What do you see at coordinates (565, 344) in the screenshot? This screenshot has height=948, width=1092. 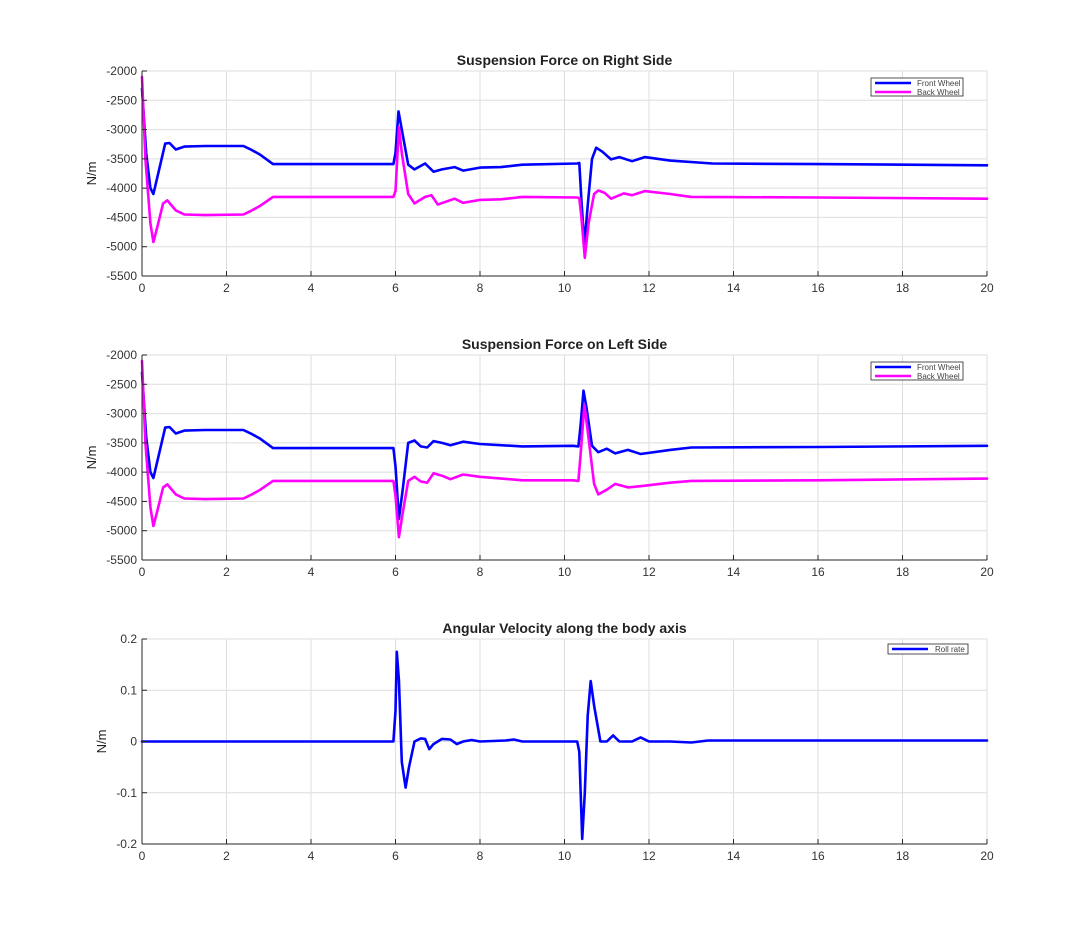 I see `chart-title: Suspension Force on Left Side` at bounding box center [565, 344].